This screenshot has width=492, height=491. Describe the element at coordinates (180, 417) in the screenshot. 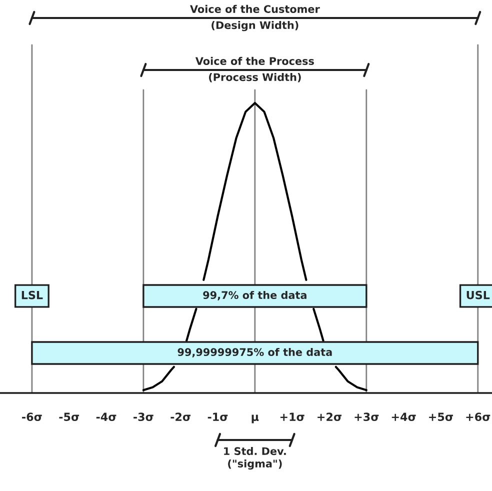

I see `x-tick-label: -2σ` at that location.